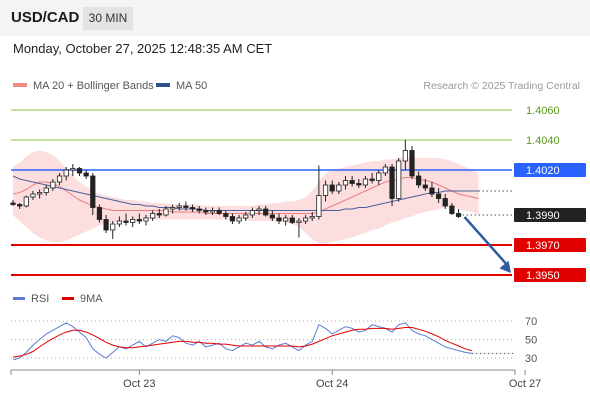 The width and height of the screenshot is (590, 400). What do you see at coordinates (68, 298) in the screenshot?
I see `legend-9ma-swatch` at bounding box center [68, 298].